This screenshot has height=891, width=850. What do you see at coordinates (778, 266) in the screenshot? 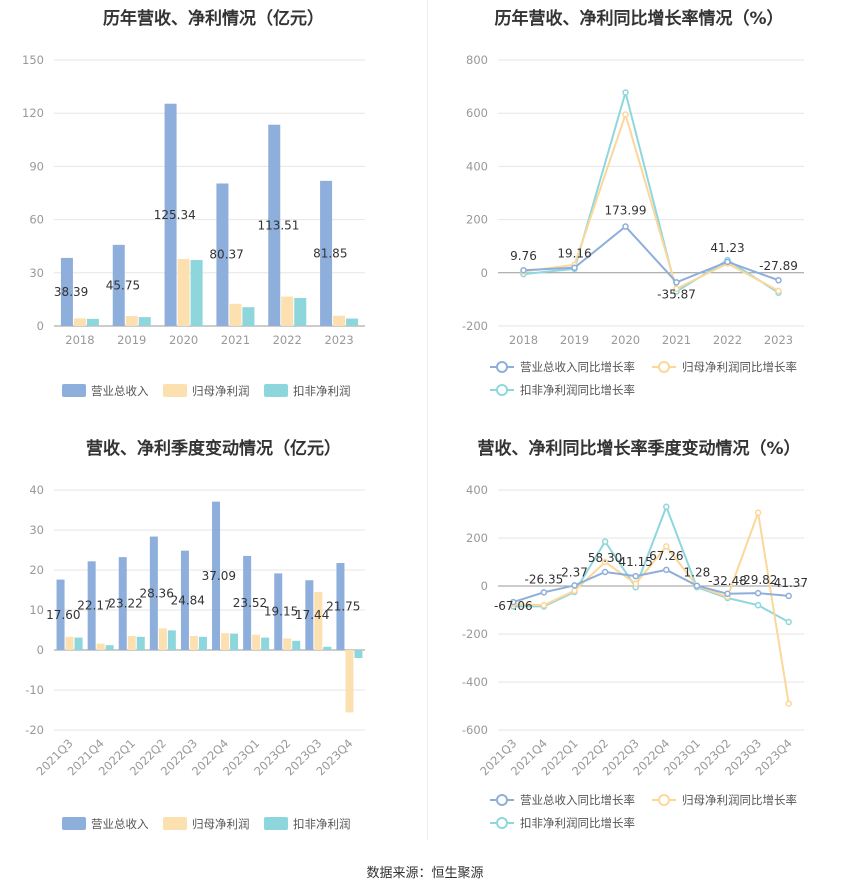
I see `data-label: -27.89` at bounding box center [778, 266].